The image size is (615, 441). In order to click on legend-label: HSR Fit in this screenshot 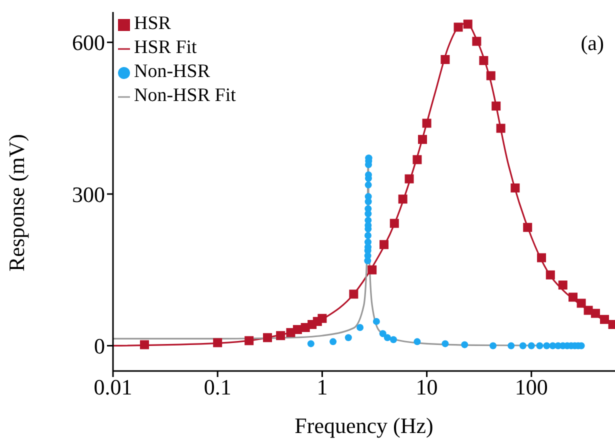, I will do `click(165, 47)`.